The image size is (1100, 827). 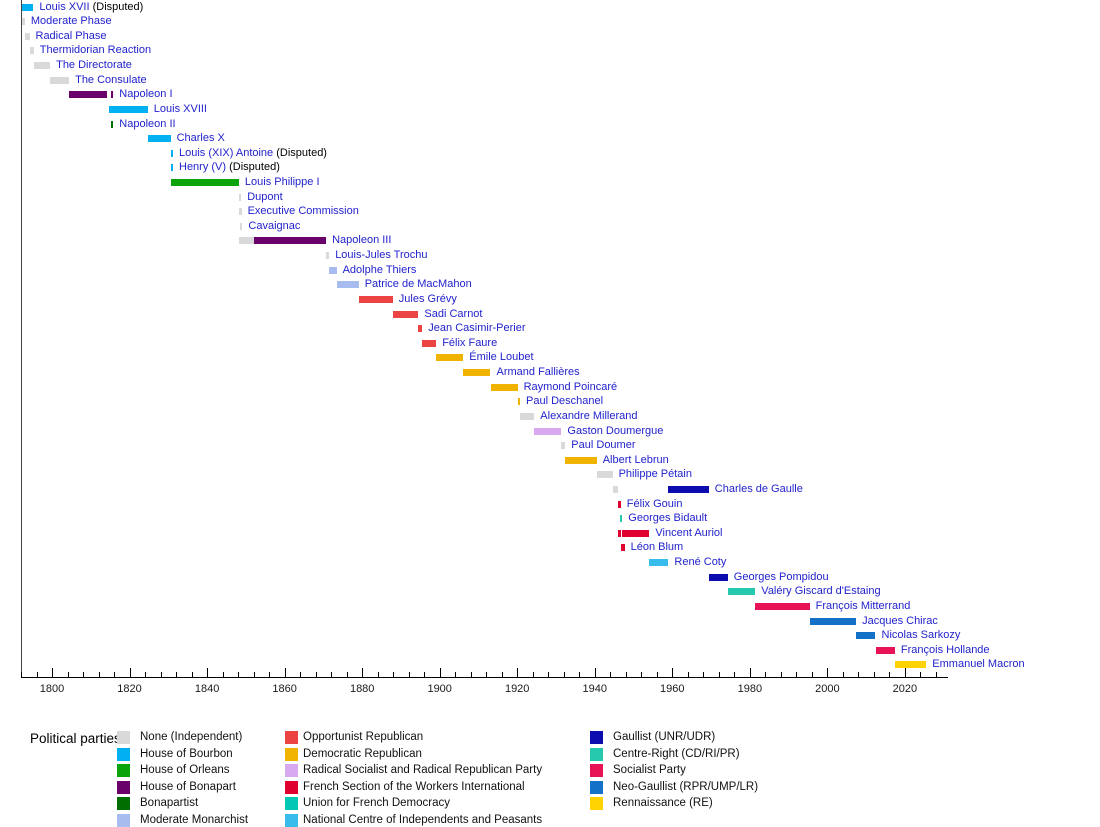 I want to click on person-name: Jean Casimir-Perier, so click(x=477, y=328).